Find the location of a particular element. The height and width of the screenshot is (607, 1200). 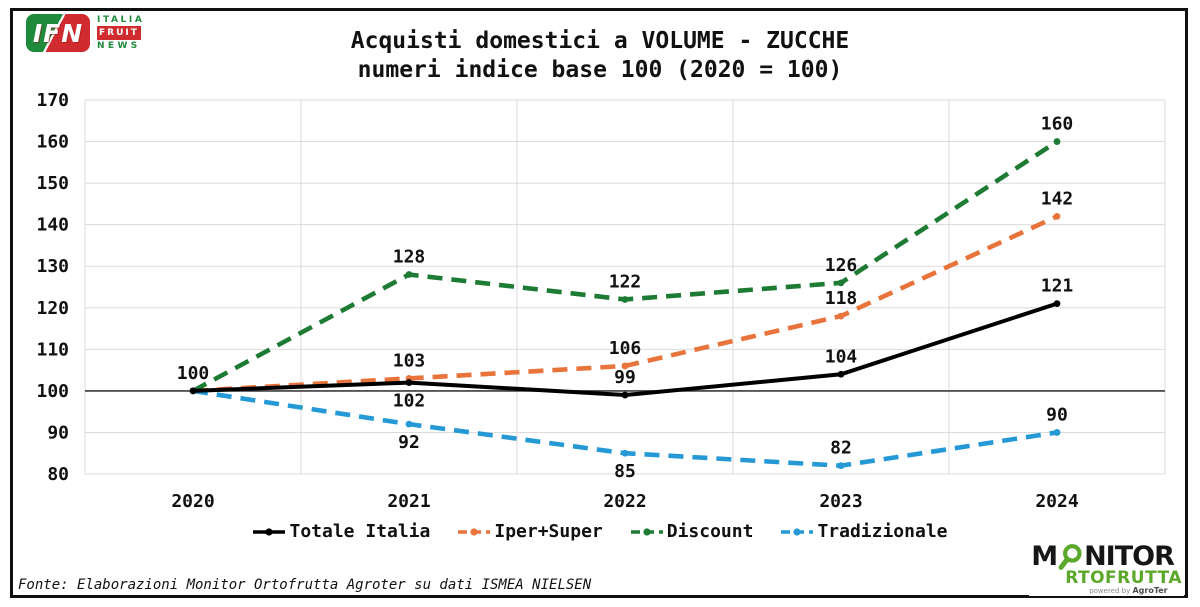

x-tick-label: 2021 is located at coordinates (408, 501).